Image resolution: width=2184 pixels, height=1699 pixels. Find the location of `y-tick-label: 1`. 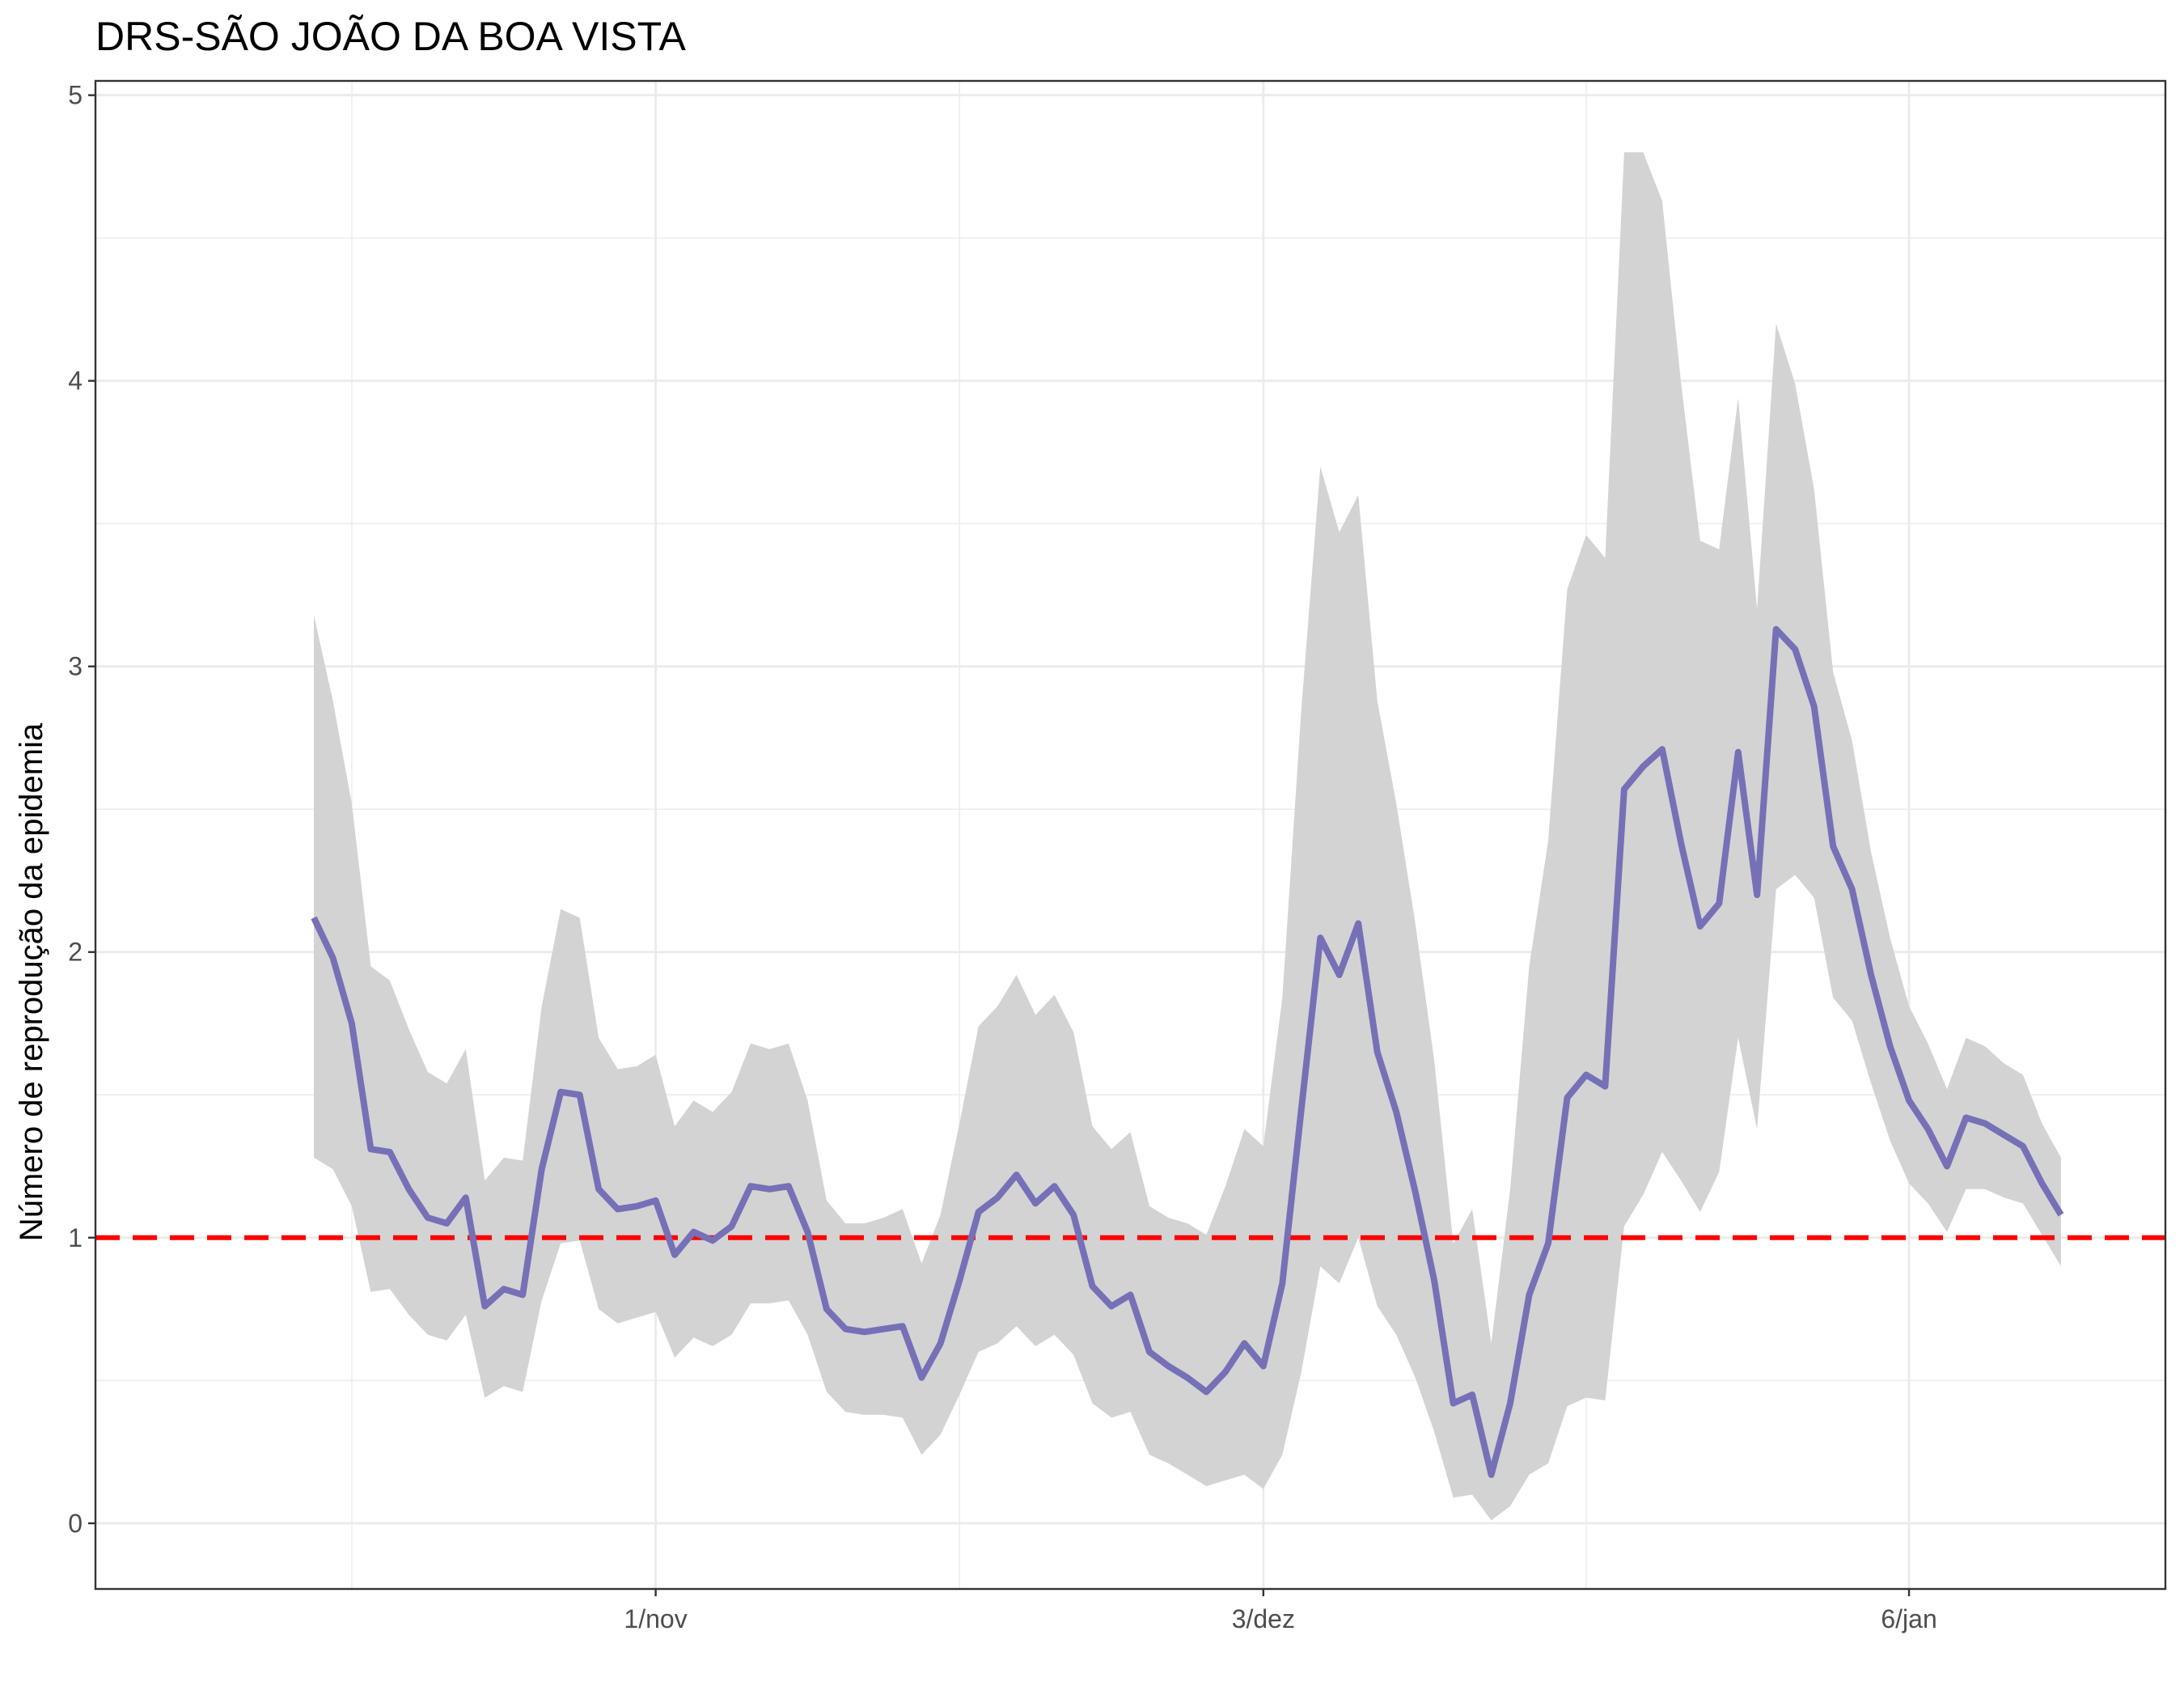

y-tick-label: 1 is located at coordinates (75, 1237).